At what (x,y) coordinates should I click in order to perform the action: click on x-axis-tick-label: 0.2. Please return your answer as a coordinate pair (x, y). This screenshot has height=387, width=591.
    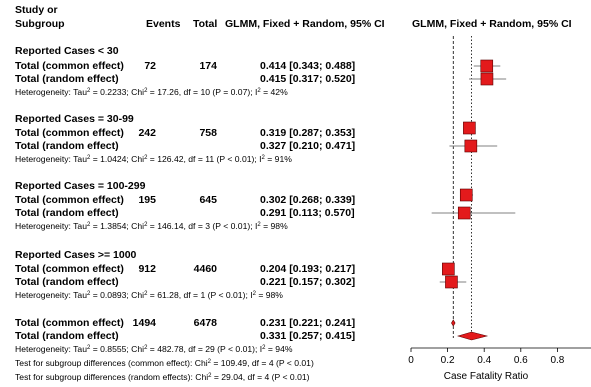
    Looking at the image, I should click on (448, 360).